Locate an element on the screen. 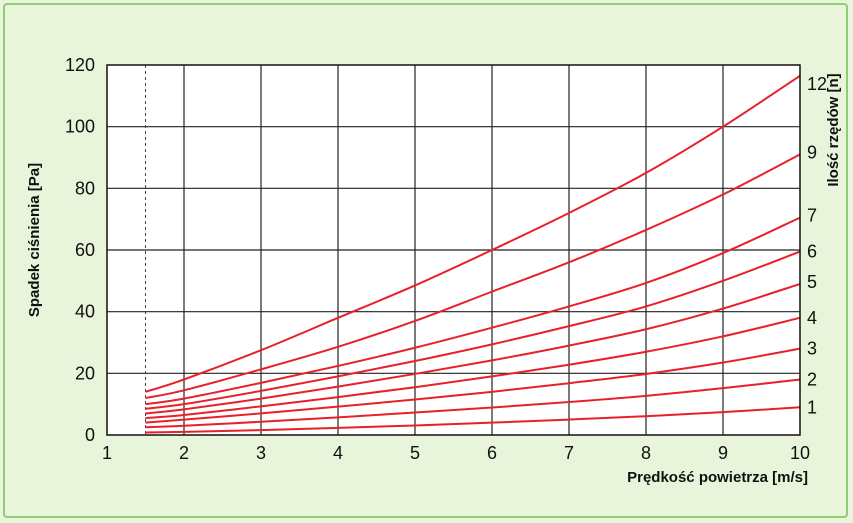 This screenshot has width=853, height=523. y-tick-label: 120 is located at coordinates (80, 65).